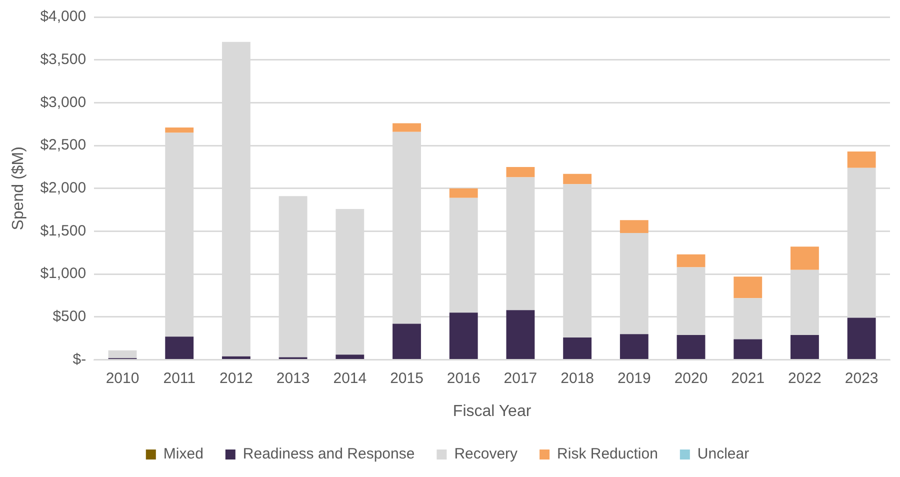 Image resolution: width=900 pixels, height=477 pixels. Describe the element at coordinates (63, 59) in the screenshot. I see `y-tick-label: $3,500` at that location.